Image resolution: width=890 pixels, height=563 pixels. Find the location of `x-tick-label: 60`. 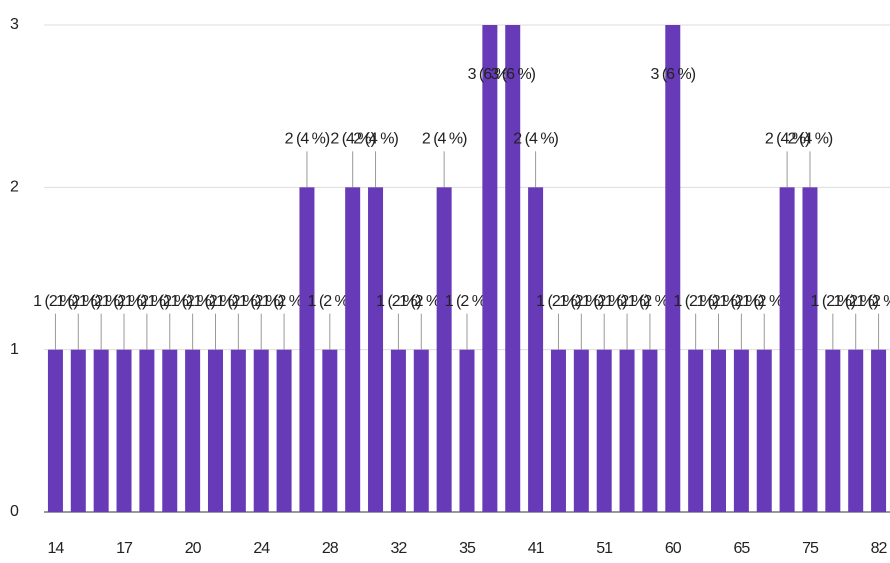

x-tick-label: 60 is located at coordinates (673, 548).